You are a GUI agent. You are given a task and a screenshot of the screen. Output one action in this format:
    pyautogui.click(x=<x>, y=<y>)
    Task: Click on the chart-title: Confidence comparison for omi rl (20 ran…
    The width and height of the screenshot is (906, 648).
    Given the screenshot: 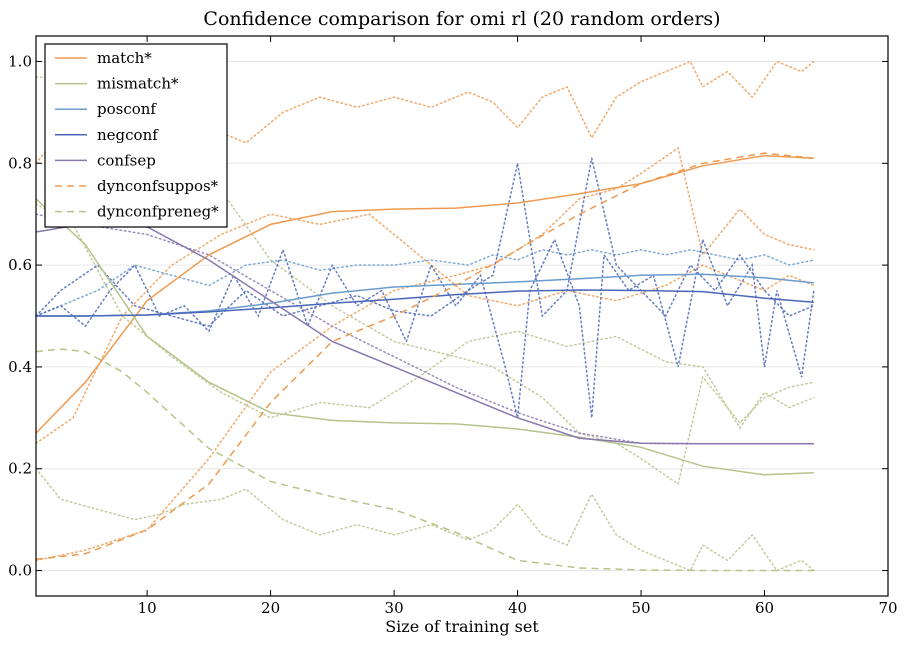 What is the action you would take?
    pyautogui.click(x=461, y=19)
    